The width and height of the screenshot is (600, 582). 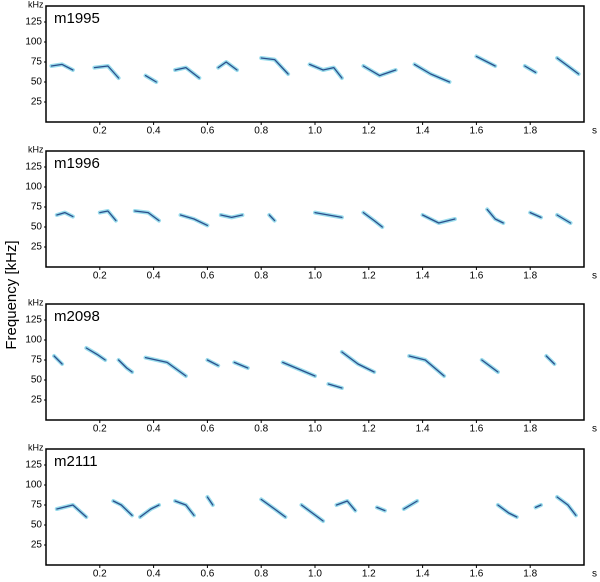 What do you see at coordinates (76, 461) in the screenshot?
I see `panel-title: m2111` at bounding box center [76, 461].